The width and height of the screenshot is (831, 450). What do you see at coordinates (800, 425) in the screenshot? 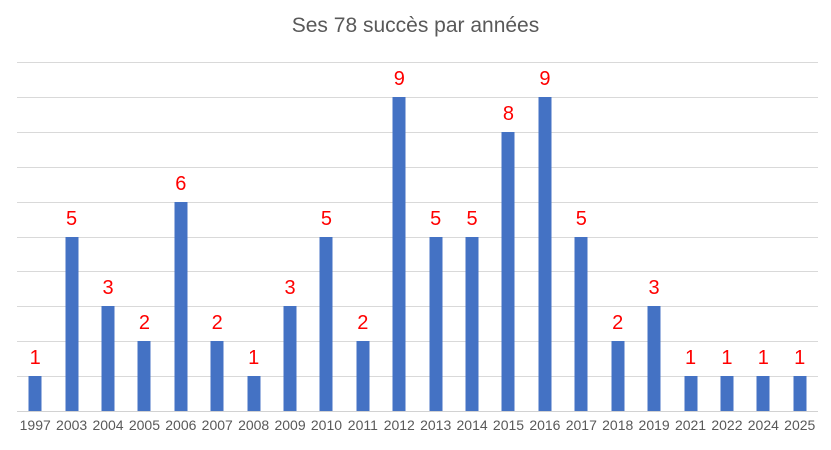
I see `x-axis-tick-label: 2025` at bounding box center [800, 425].